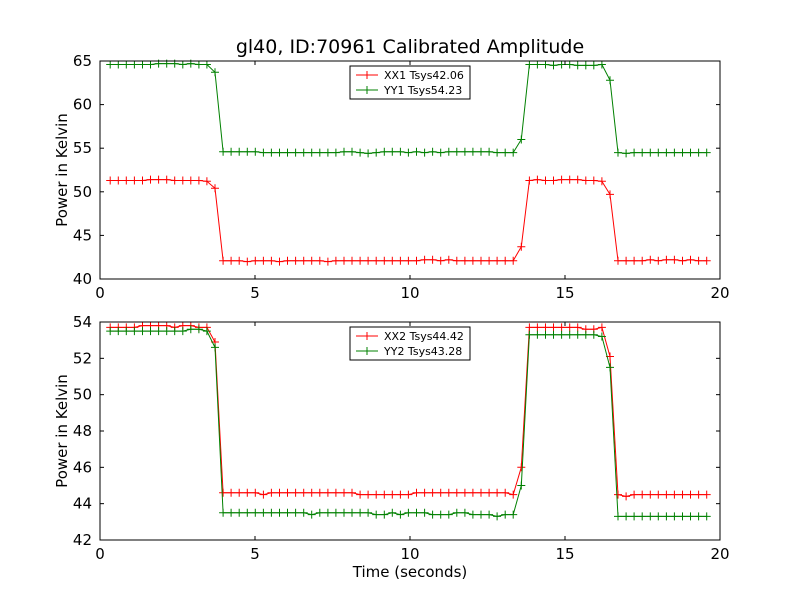  What do you see at coordinates (82, 148) in the screenshot?
I see `y-tick-label: 55` at bounding box center [82, 148].